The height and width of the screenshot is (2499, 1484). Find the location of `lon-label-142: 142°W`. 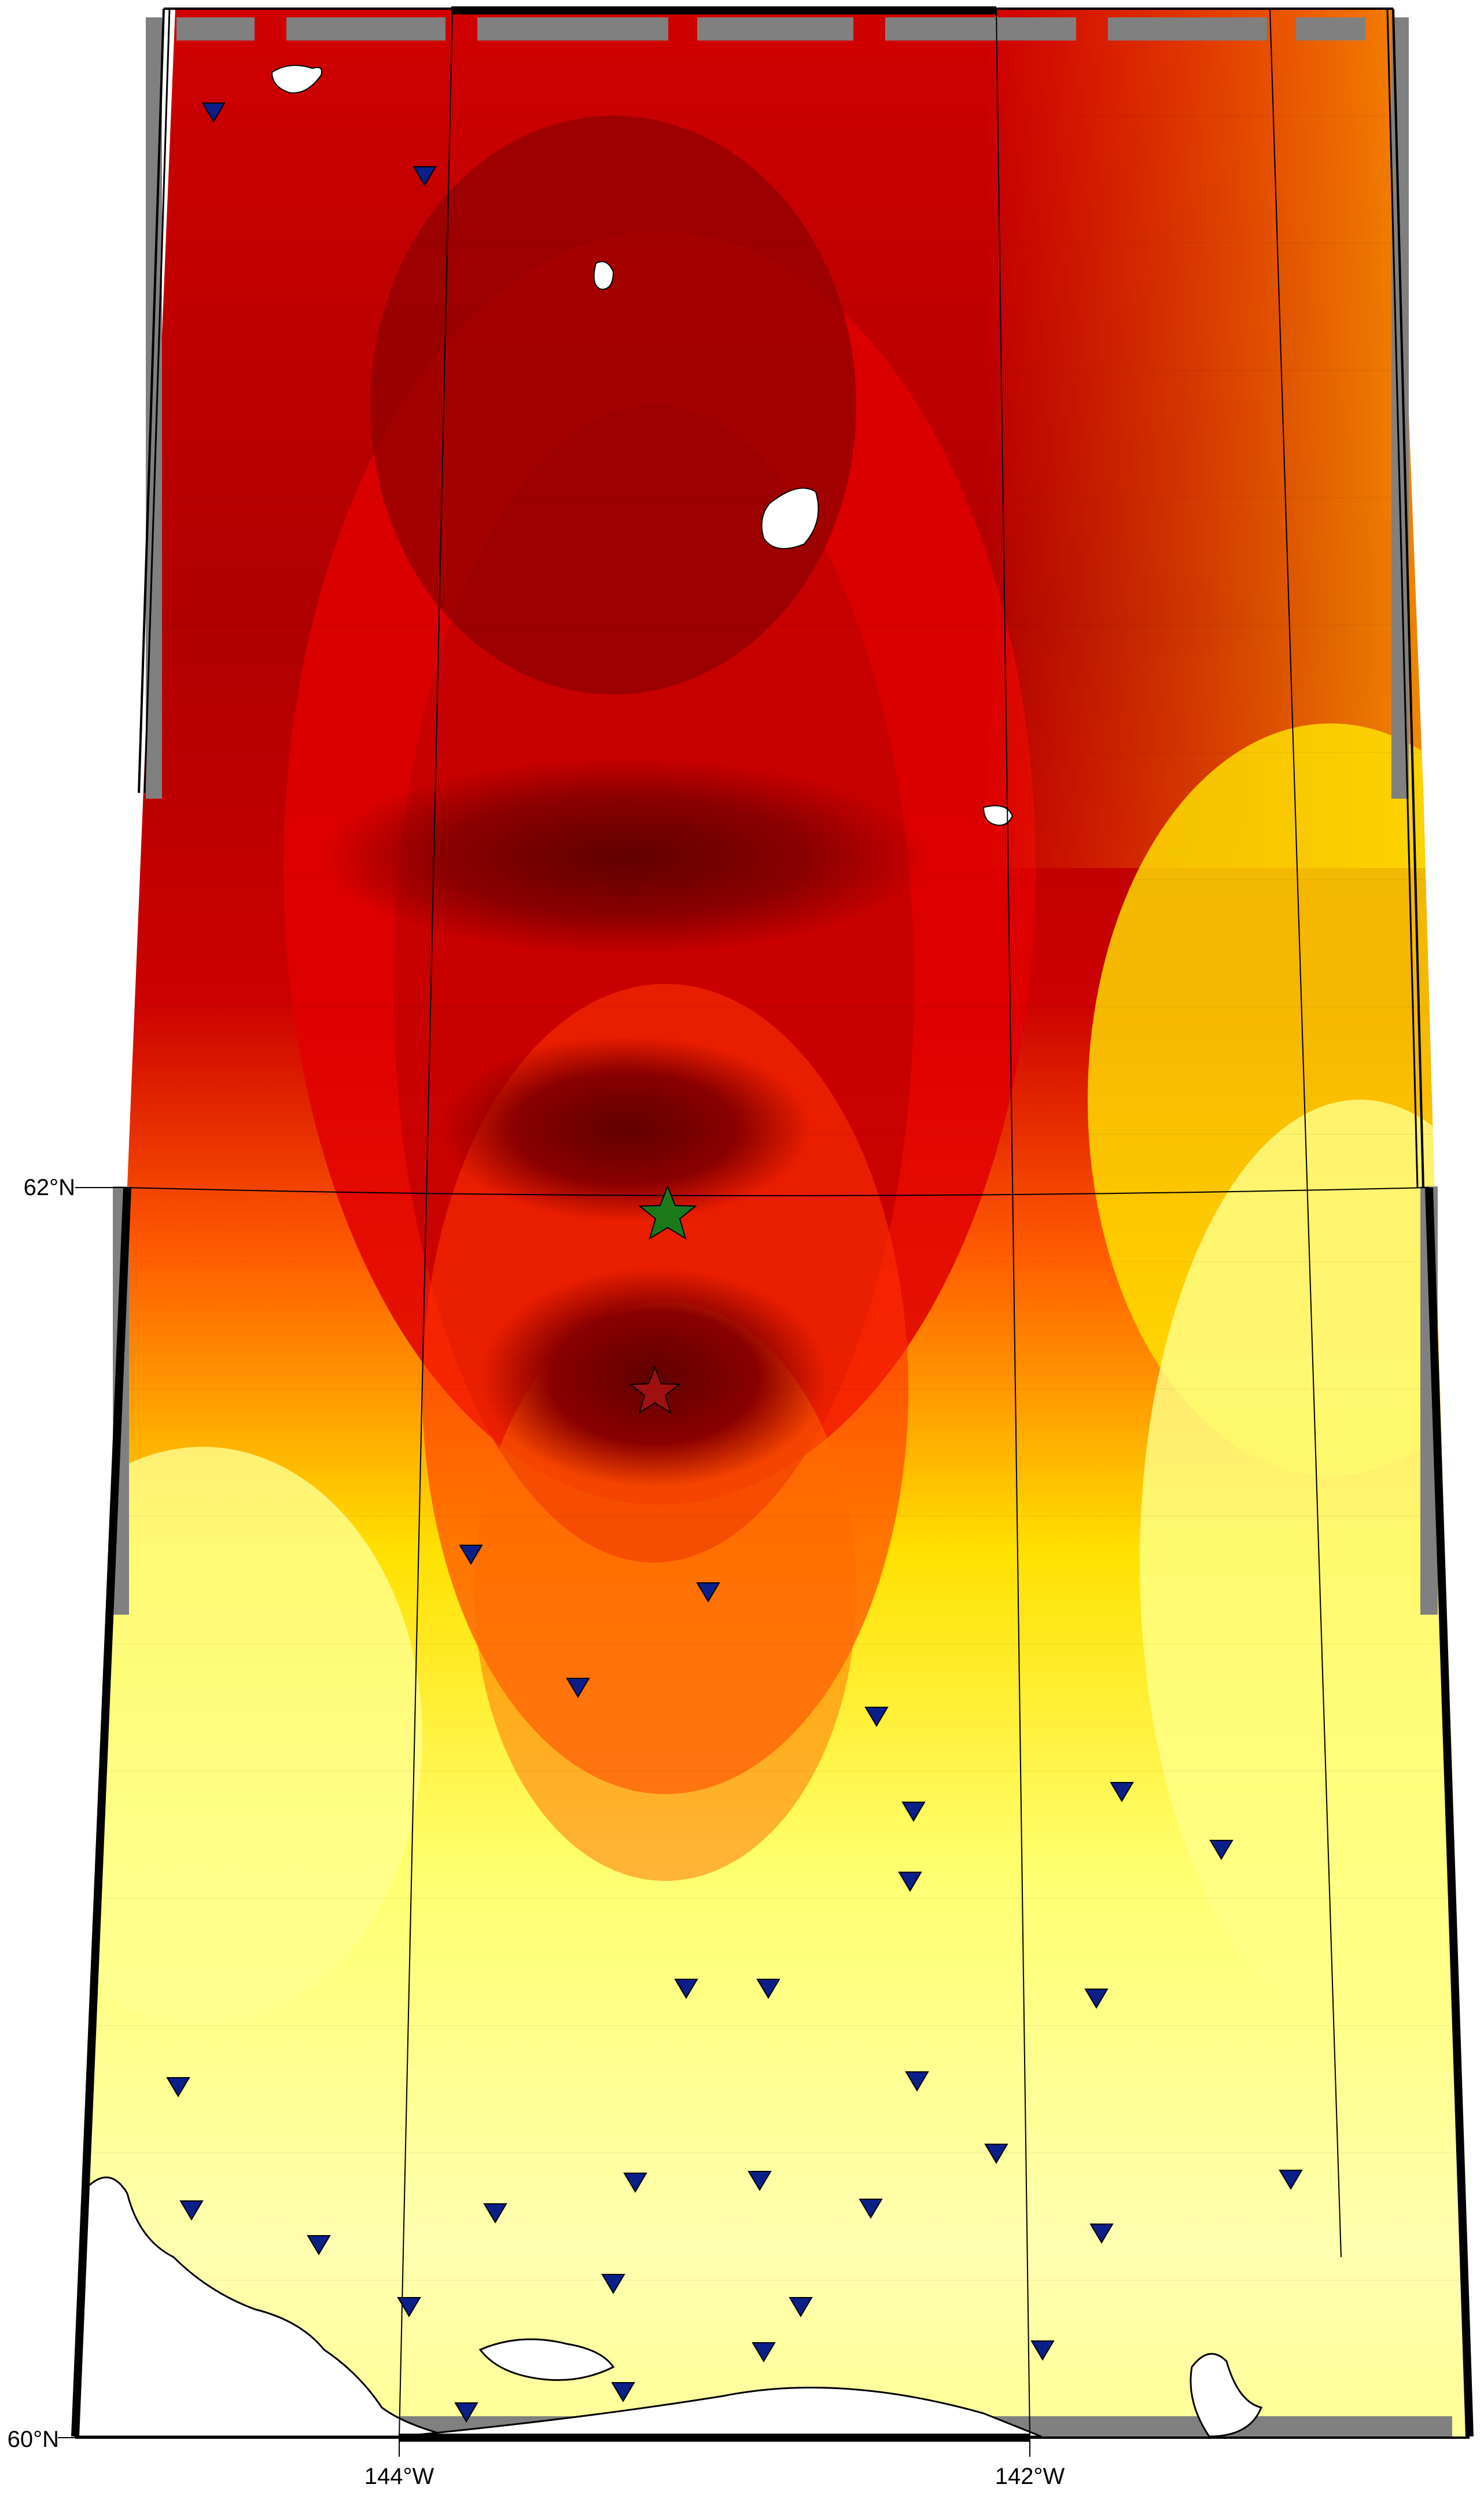

lon-label-142: 142°W is located at coordinates (1030, 2476).